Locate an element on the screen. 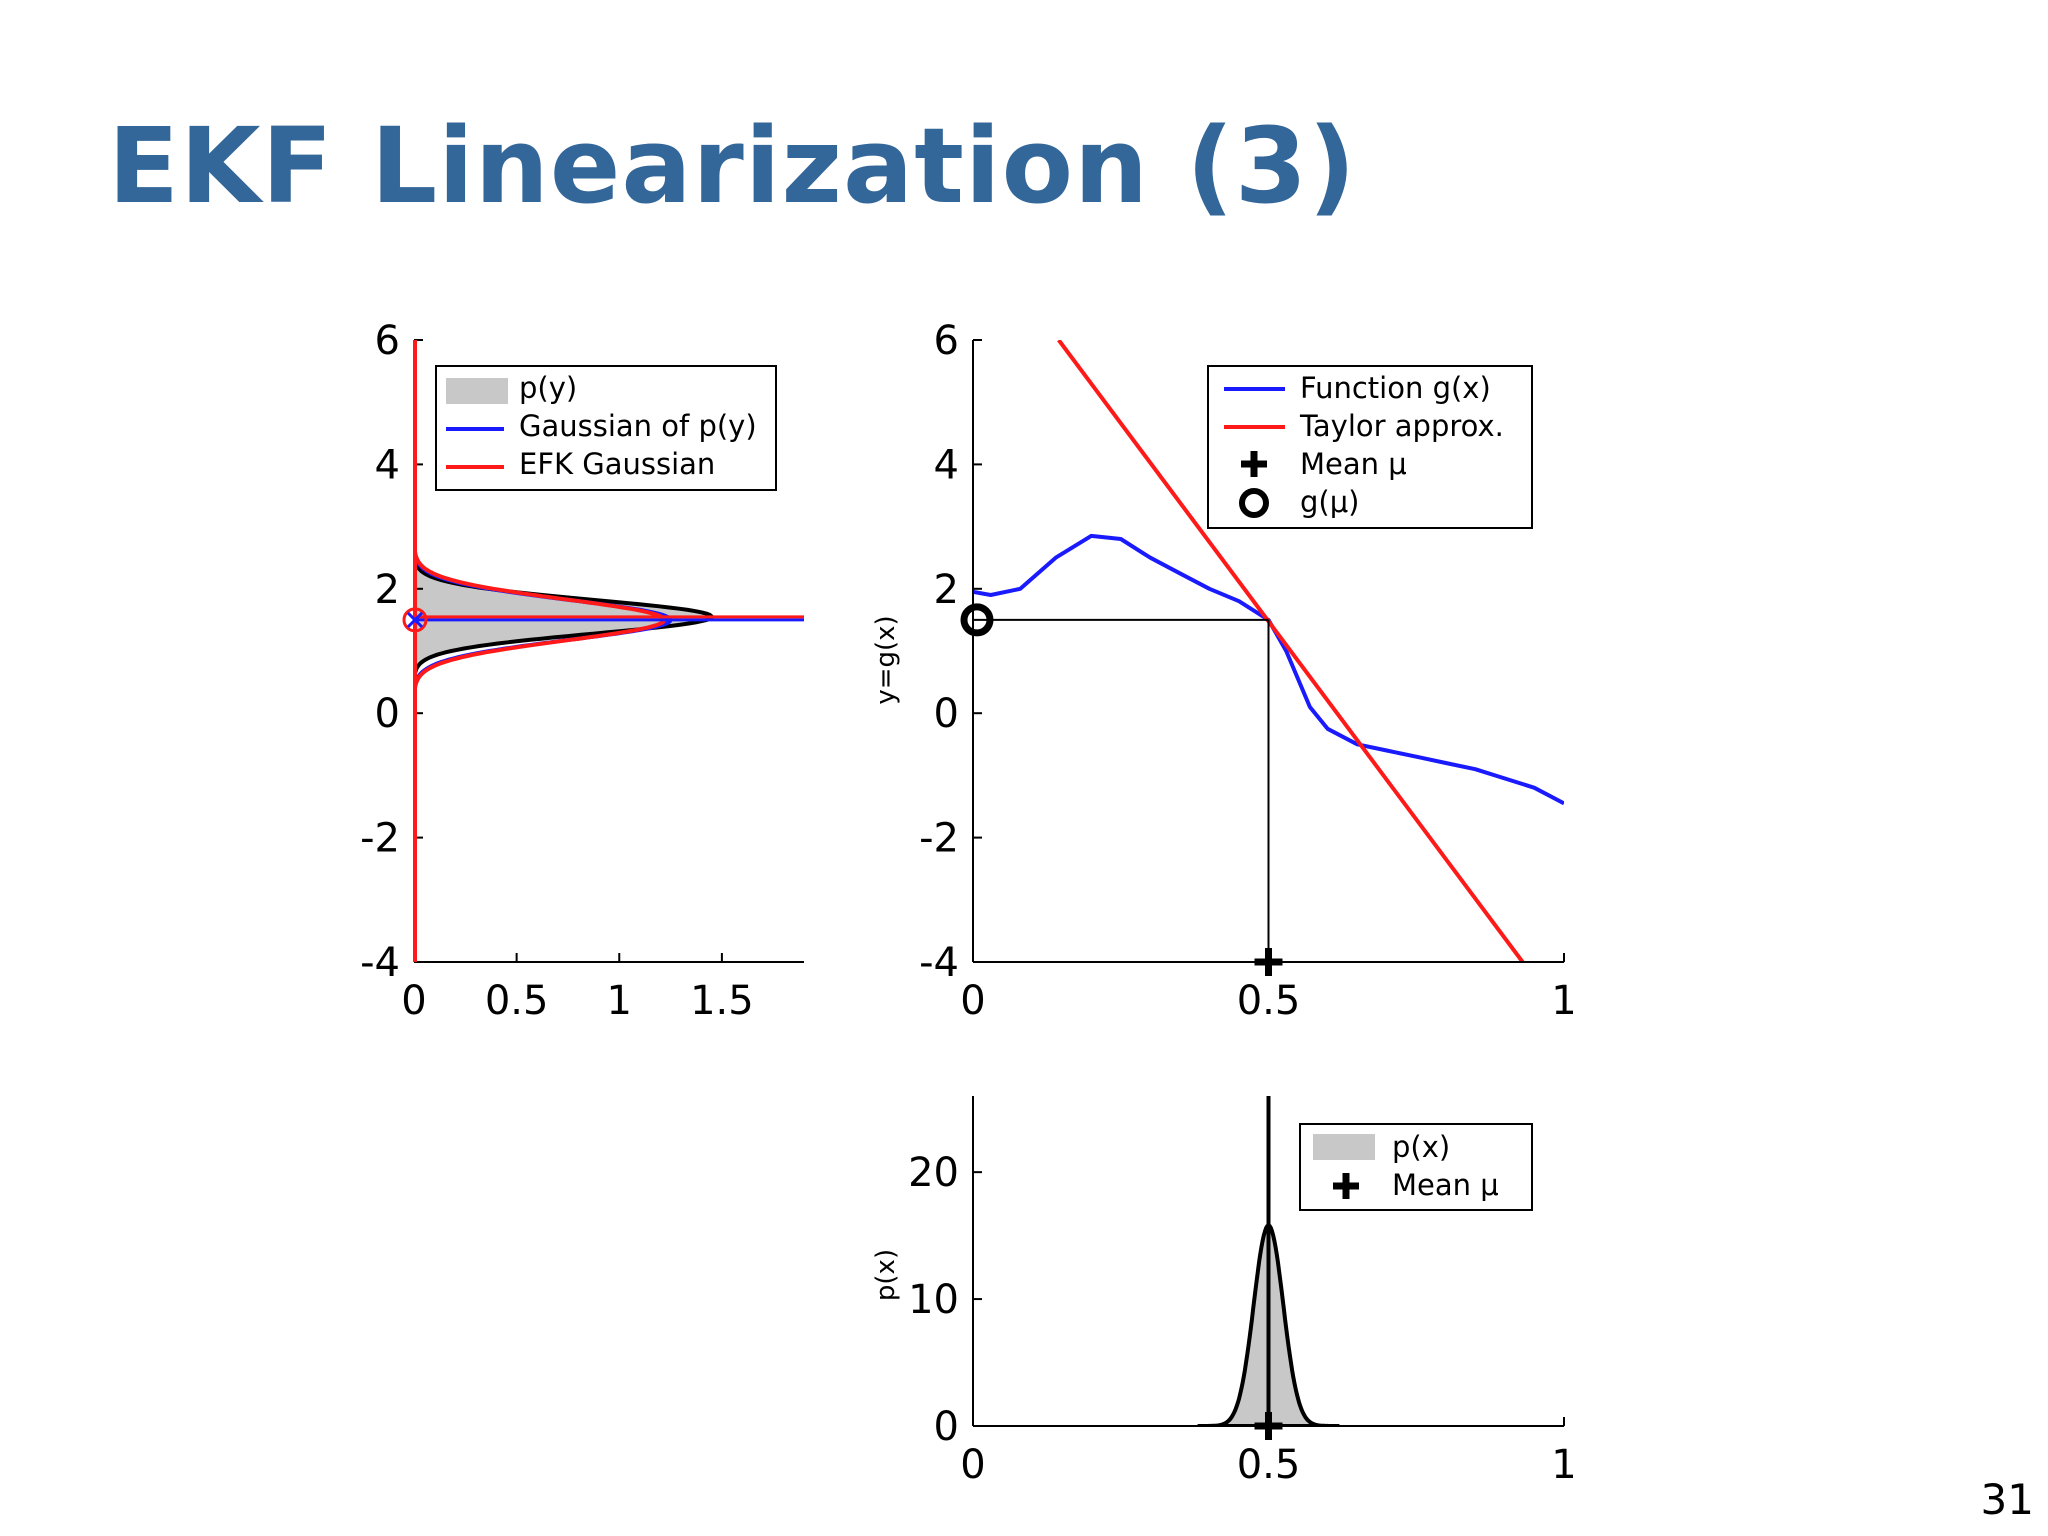 This screenshot has width=2048, height=1536. slide-title: EKF Linearization (3) is located at coordinates (732, 166).